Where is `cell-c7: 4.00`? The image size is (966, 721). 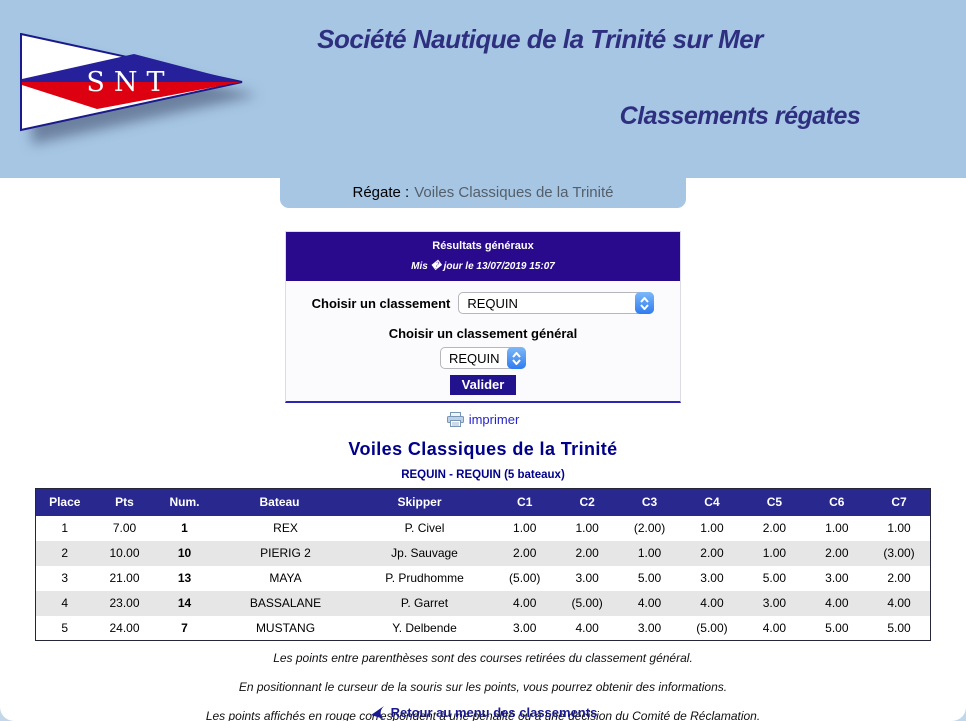
cell-c7: 4.00 is located at coordinates (899, 603).